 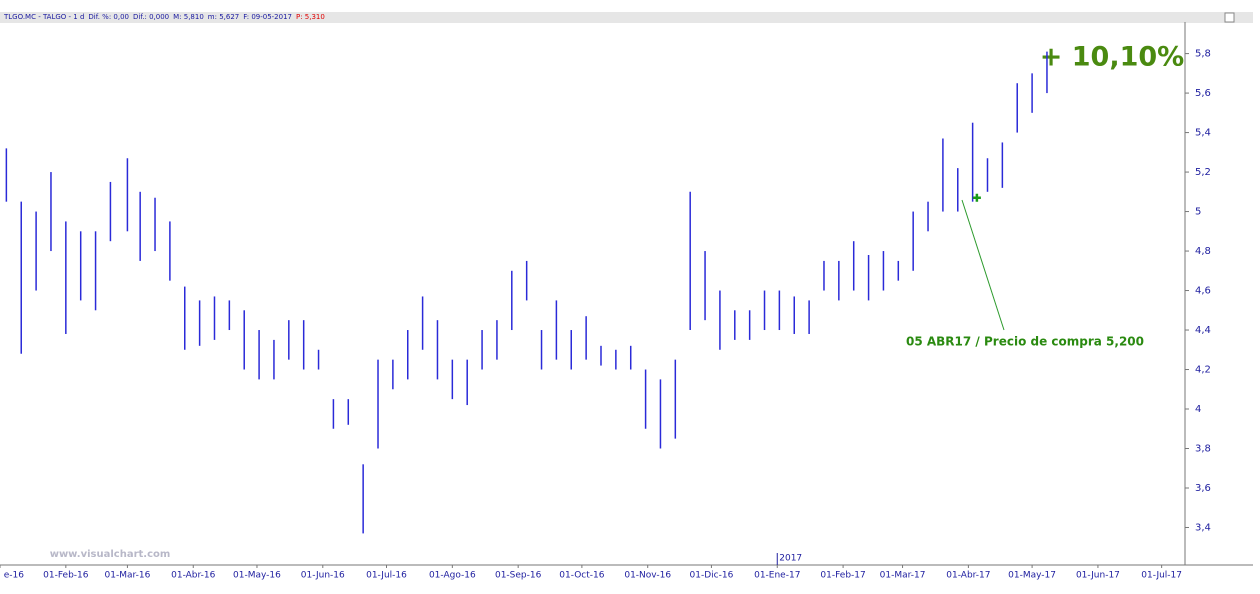 I want to click on x-tick-label: 01-Oct-16, so click(x=581, y=576).